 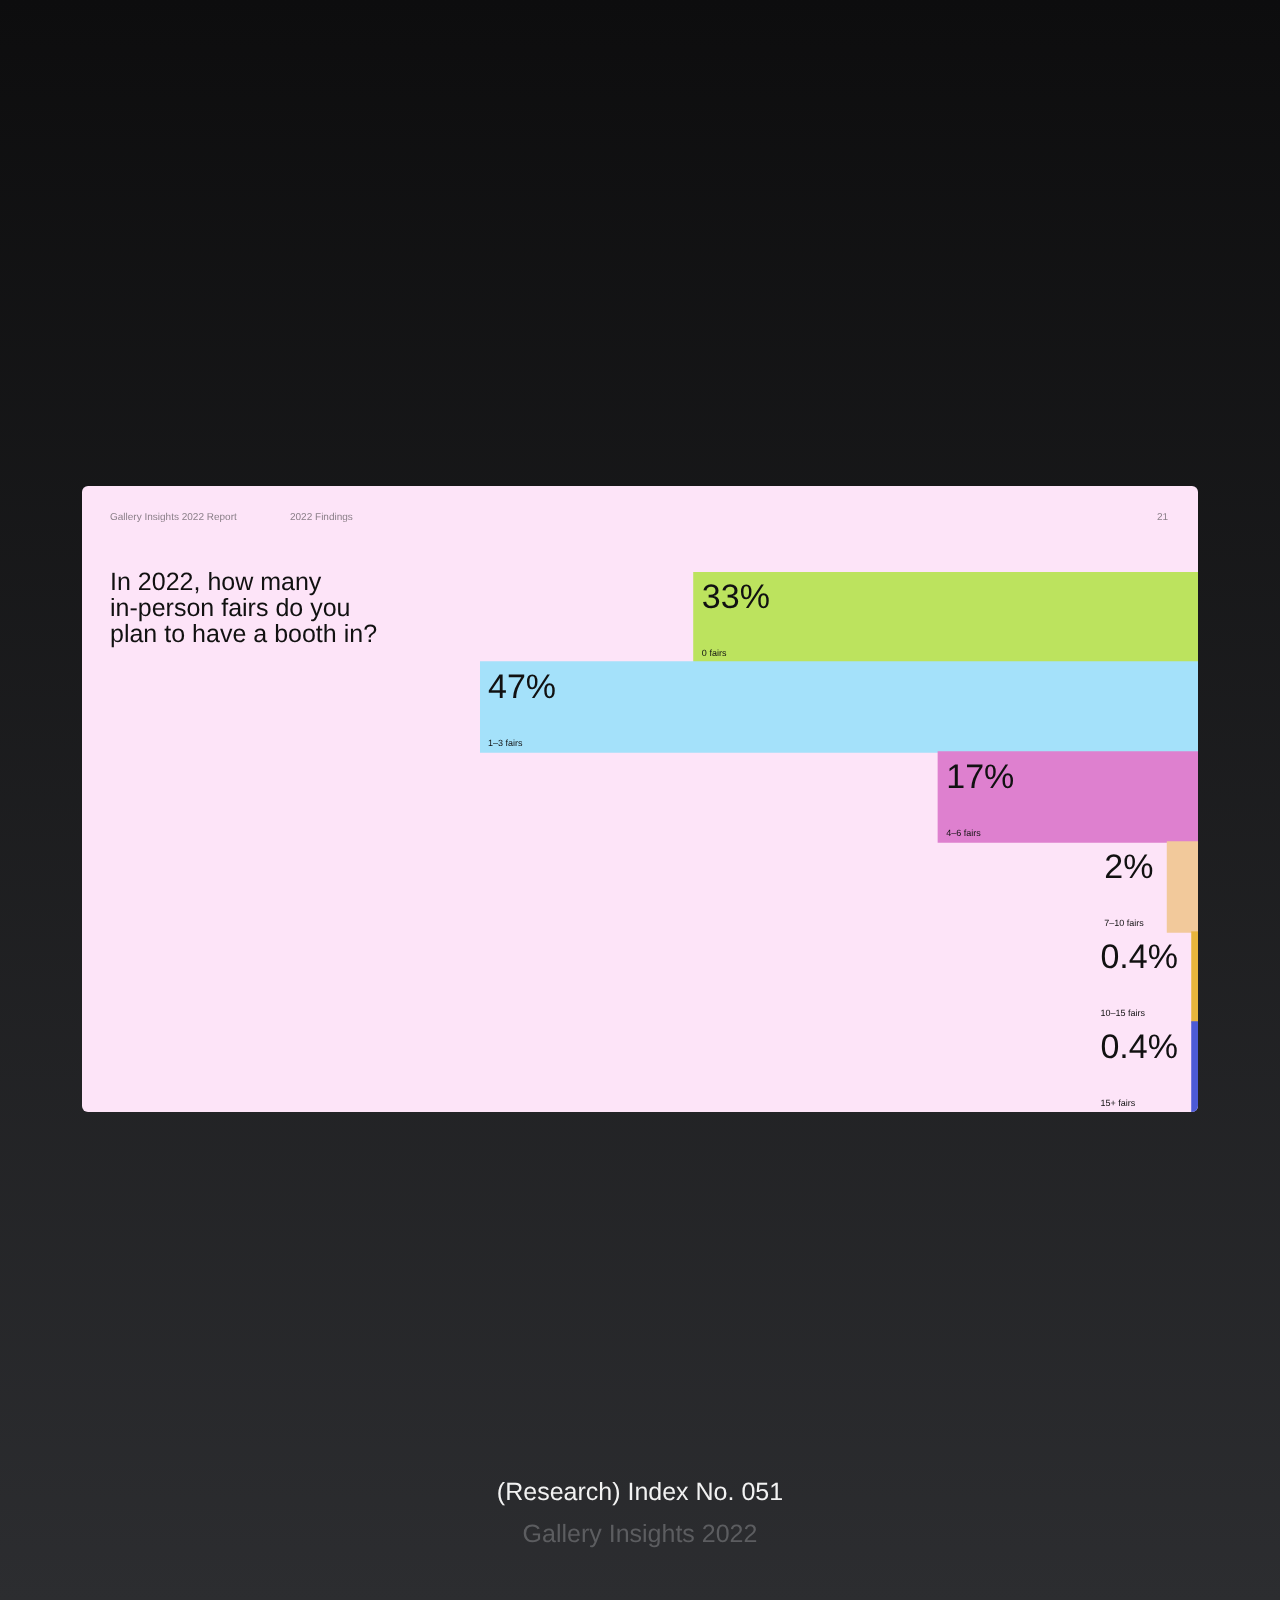 What do you see at coordinates (522, 687) in the screenshot?
I see `data-label: 47%` at bounding box center [522, 687].